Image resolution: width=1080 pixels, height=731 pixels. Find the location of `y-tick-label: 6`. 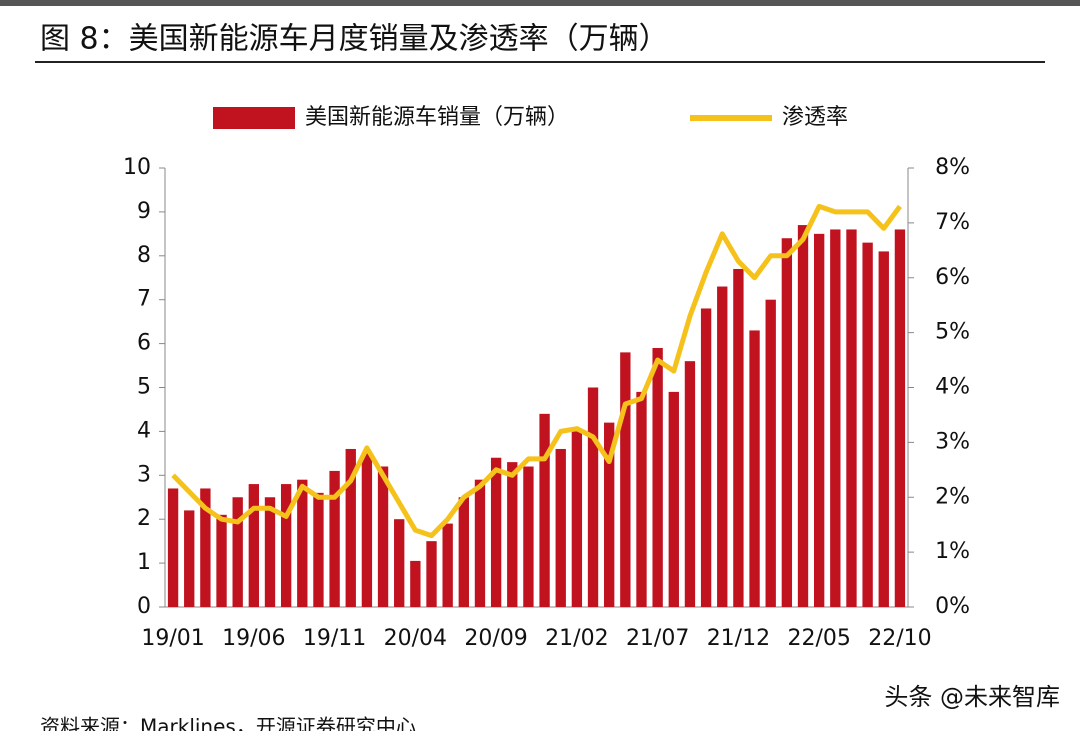

y-tick-label: 6 is located at coordinates (144, 343).